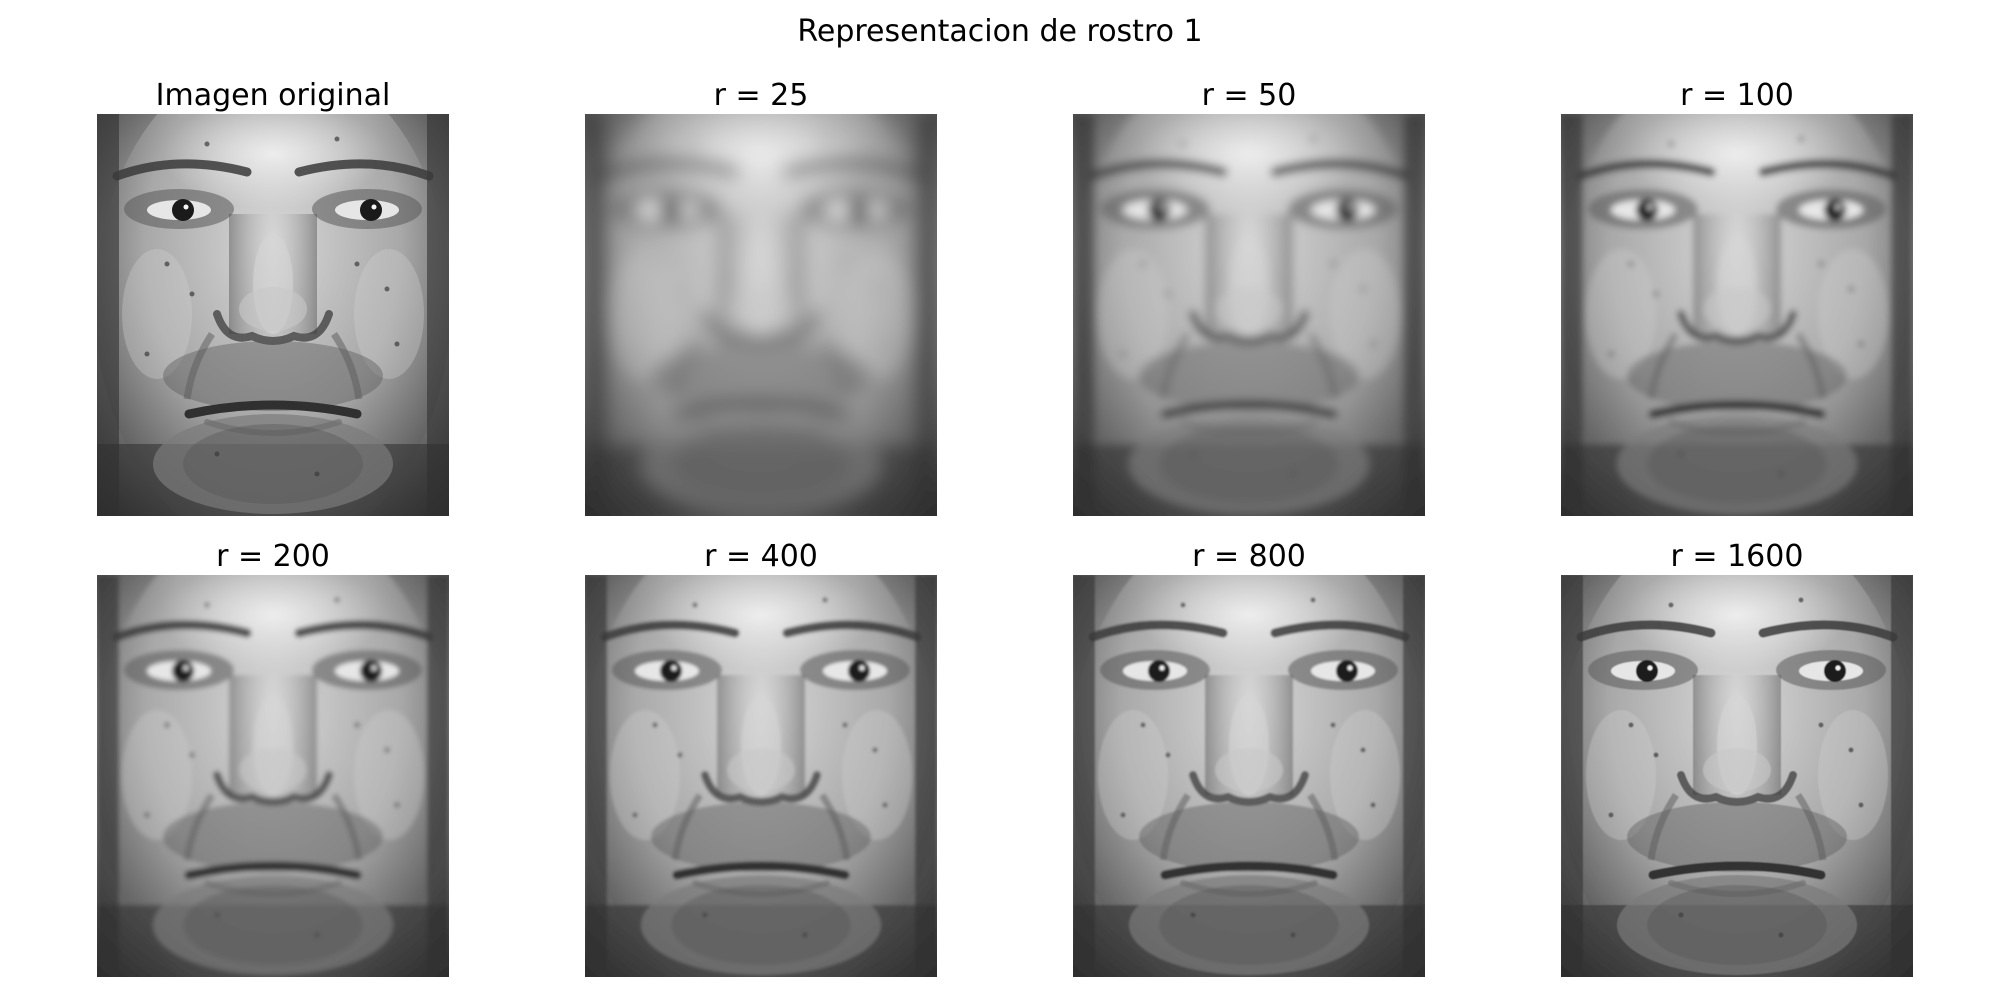  What do you see at coordinates (1737, 95) in the screenshot?
I see `panel-title: r = 100` at bounding box center [1737, 95].